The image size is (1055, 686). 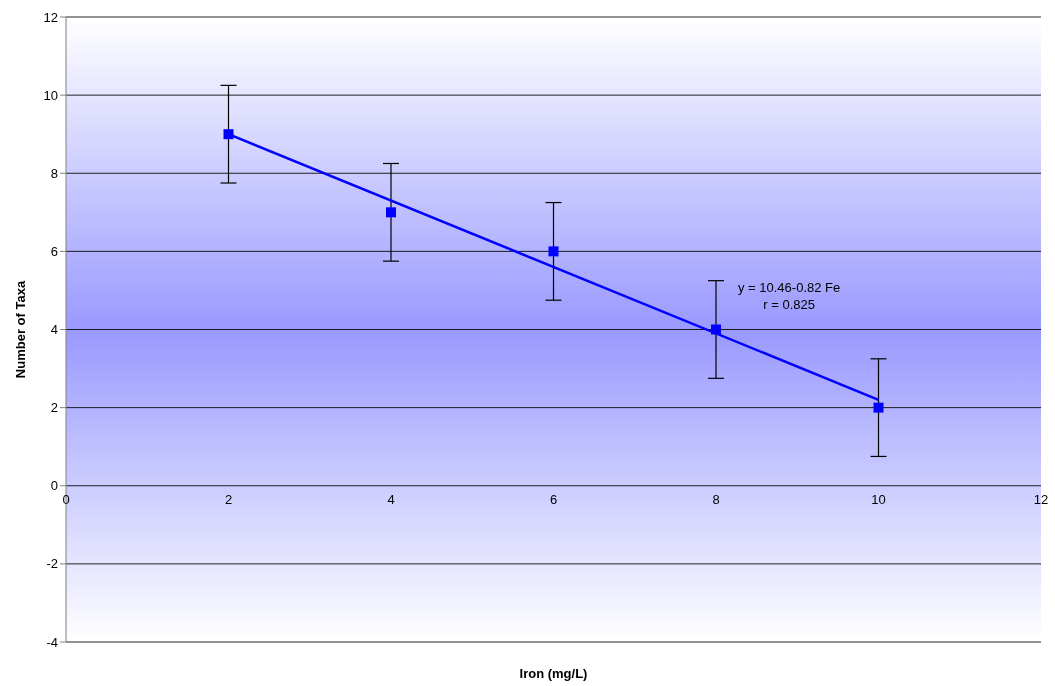 What do you see at coordinates (20, 329) in the screenshot?
I see `y-axis-title: Number of Taxa` at bounding box center [20, 329].